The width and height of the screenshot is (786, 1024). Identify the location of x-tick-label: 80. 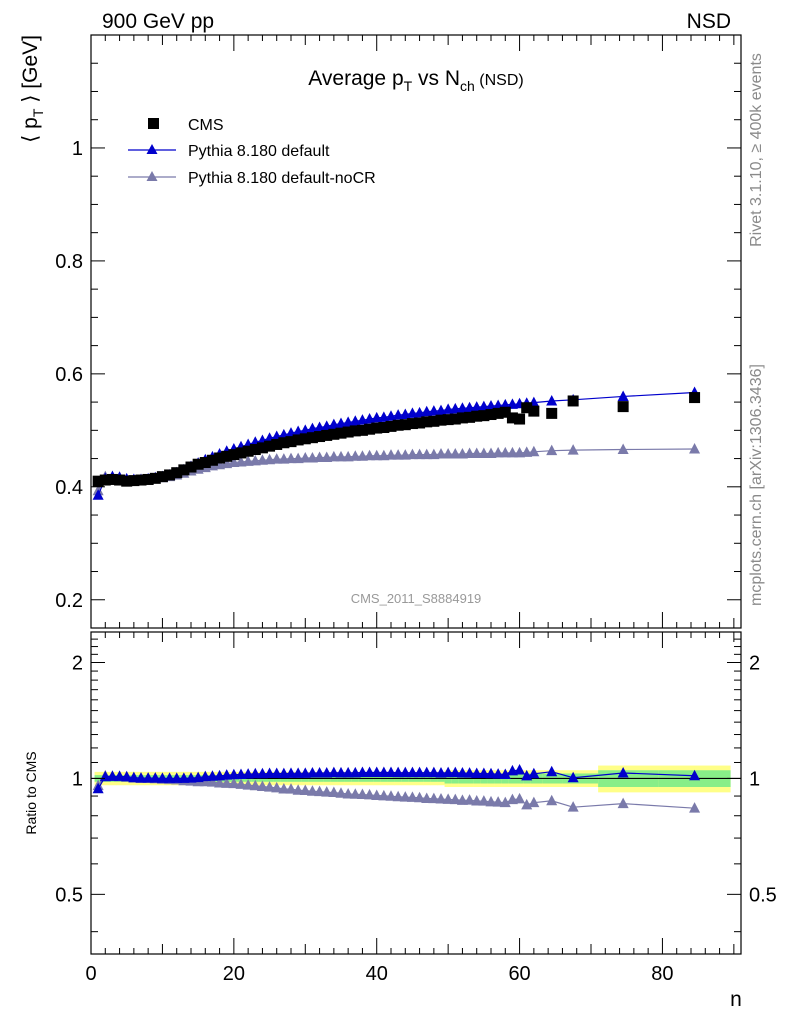
(662, 974).